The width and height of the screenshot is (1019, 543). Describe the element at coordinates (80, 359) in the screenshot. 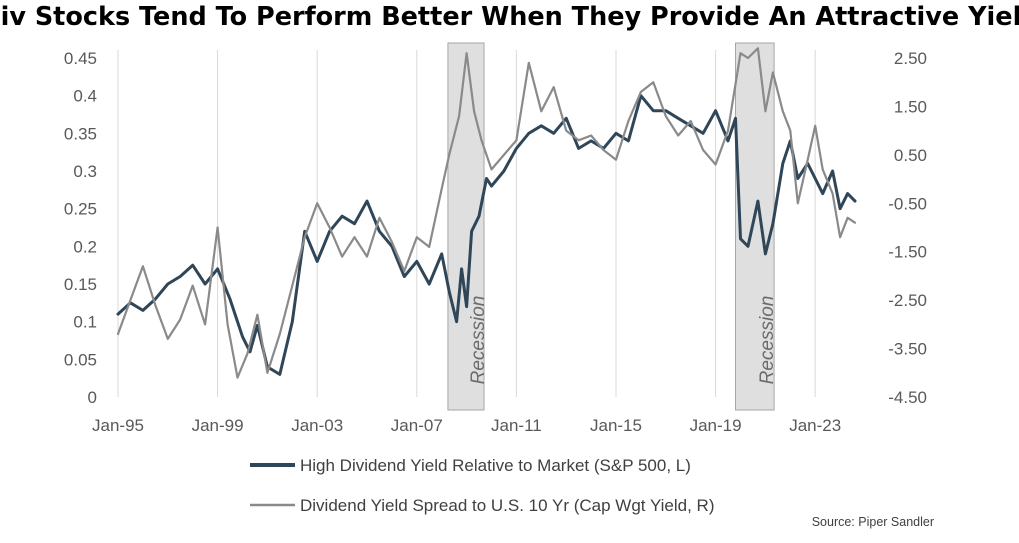

I see `y-left-tick-label: 0.05` at that location.